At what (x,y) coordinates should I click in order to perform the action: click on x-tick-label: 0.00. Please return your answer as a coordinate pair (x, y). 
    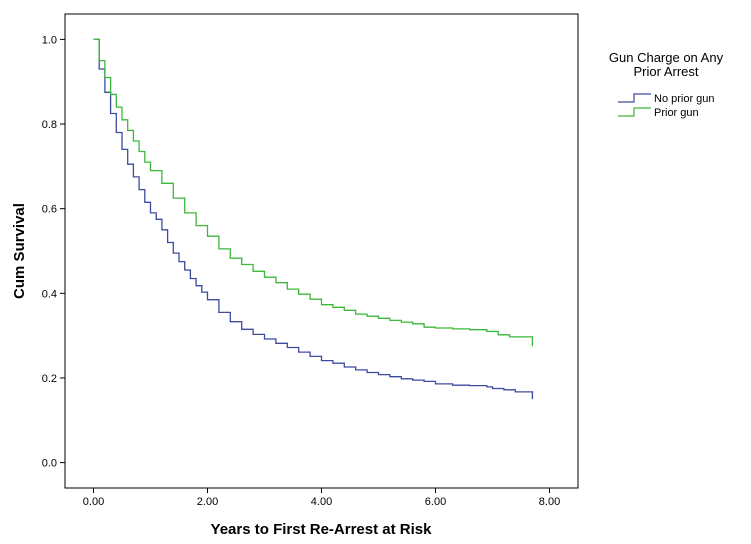
    Looking at the image, I should click on (93, 502).